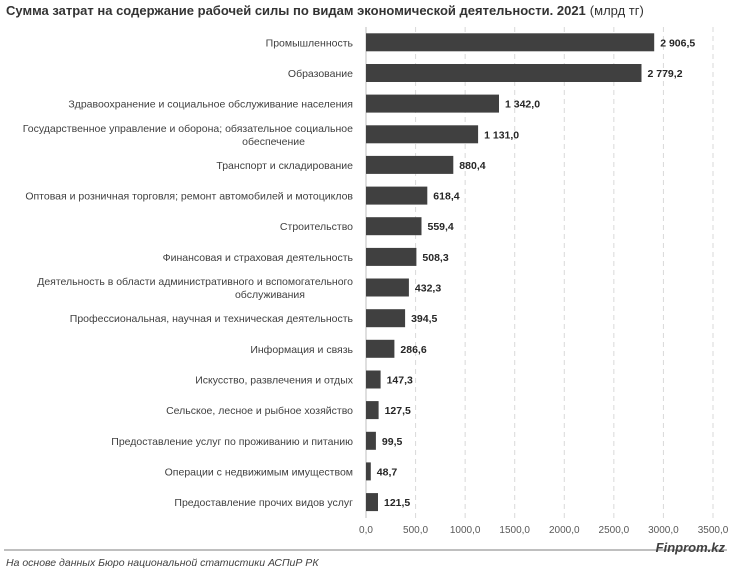 This screenshot has height=576, width=731. I want to click on category-label: Транспорт и складирование, so click(284, 166).